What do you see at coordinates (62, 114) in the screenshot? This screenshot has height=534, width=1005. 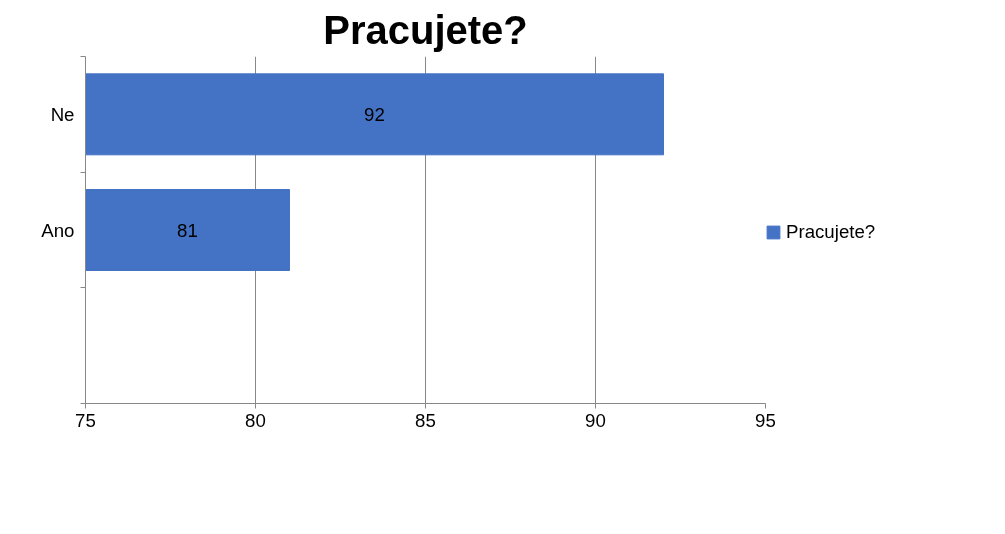 I see `y-tick-label: Ne` at bounding box center [62, 114].